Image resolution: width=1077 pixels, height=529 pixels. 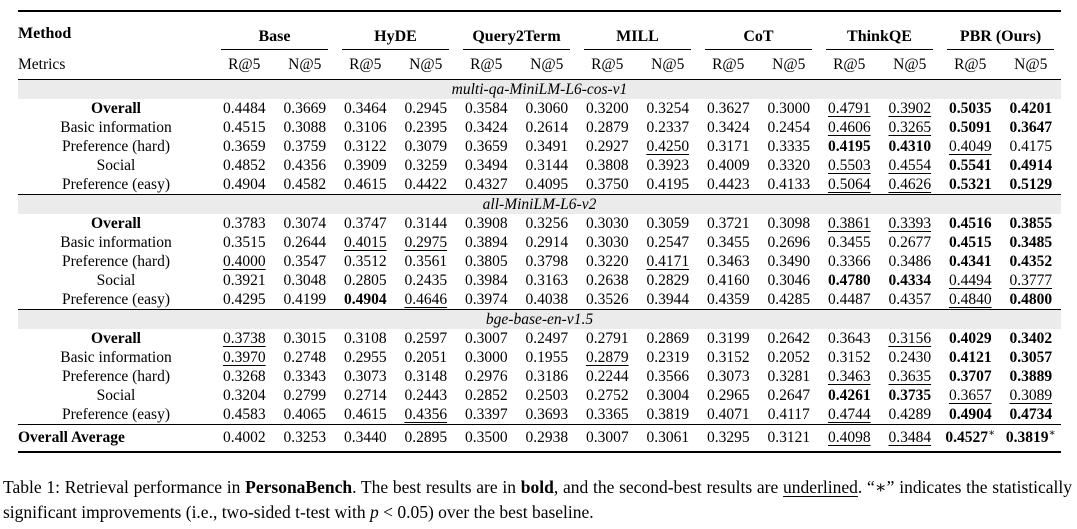 I want to click on metric-cell: 0.4487, so click(x=849, y=299).